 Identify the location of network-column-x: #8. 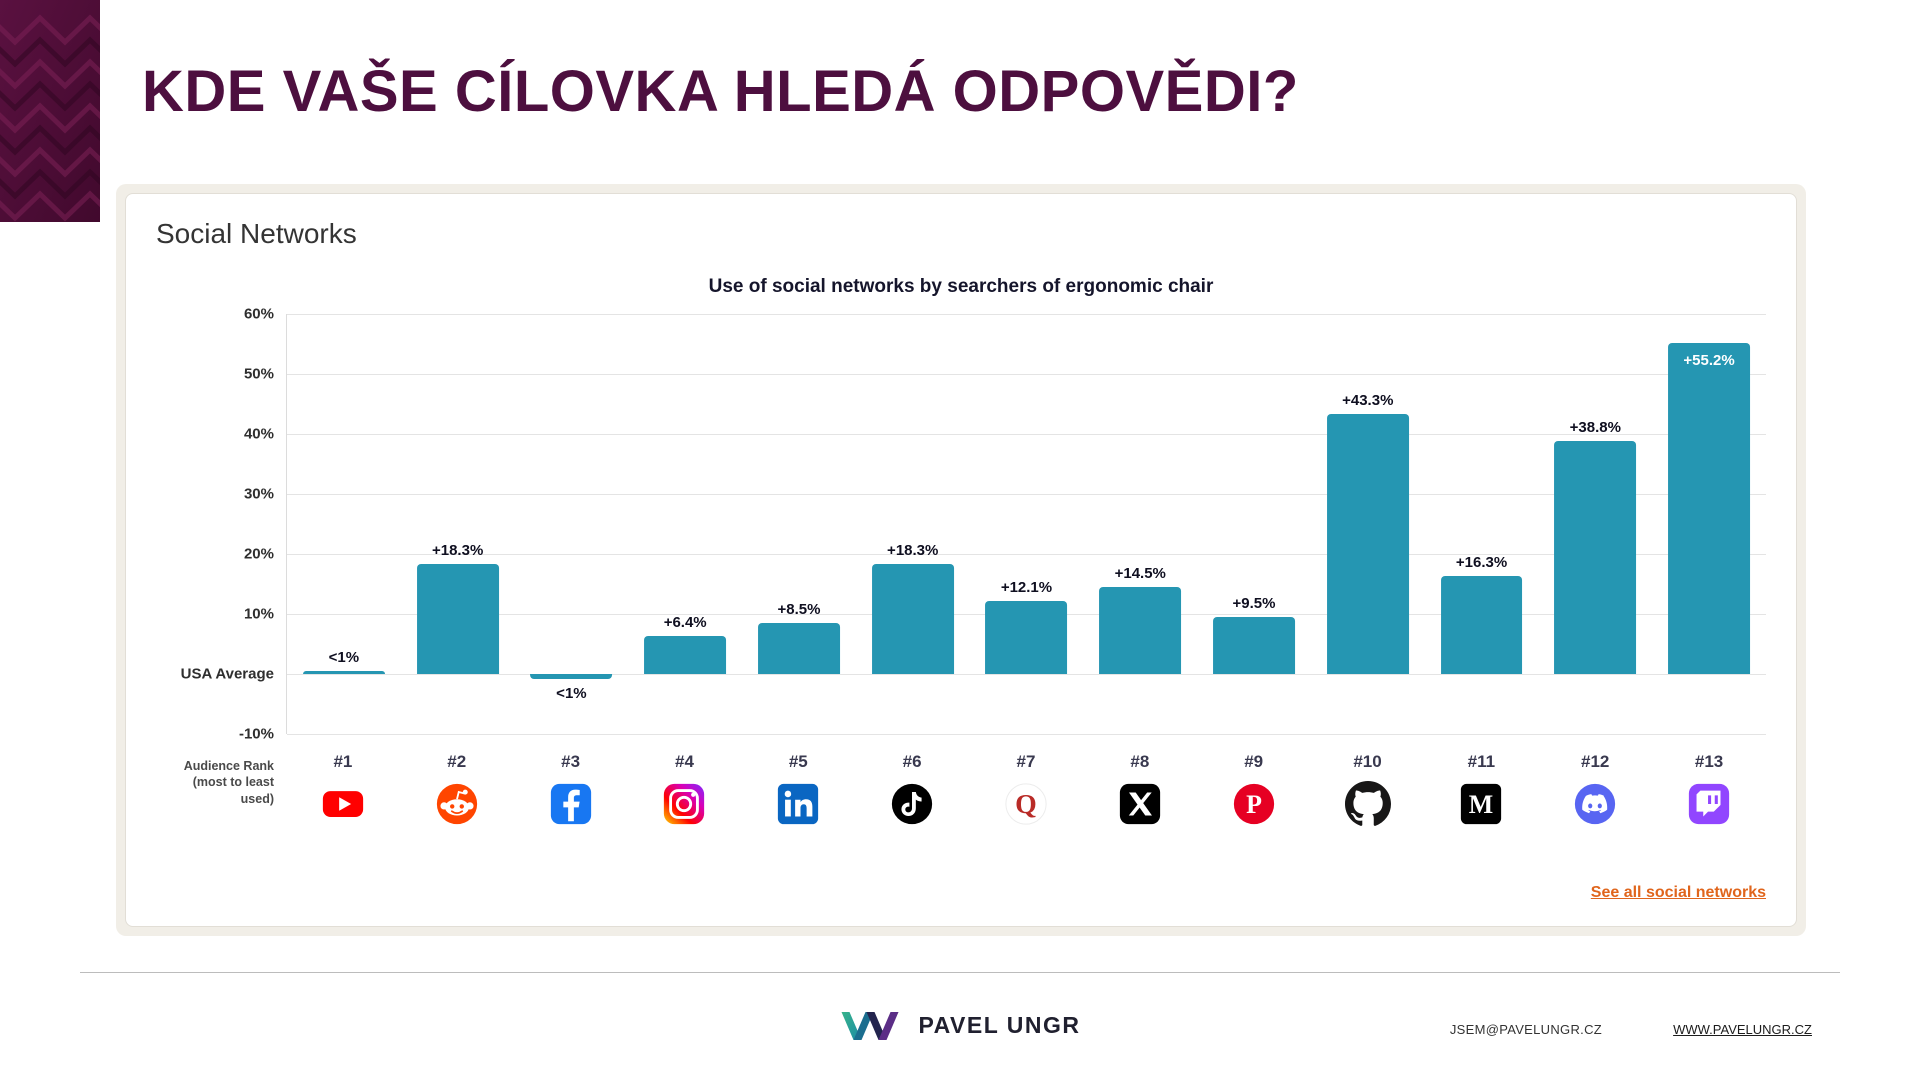
(1140, 789).